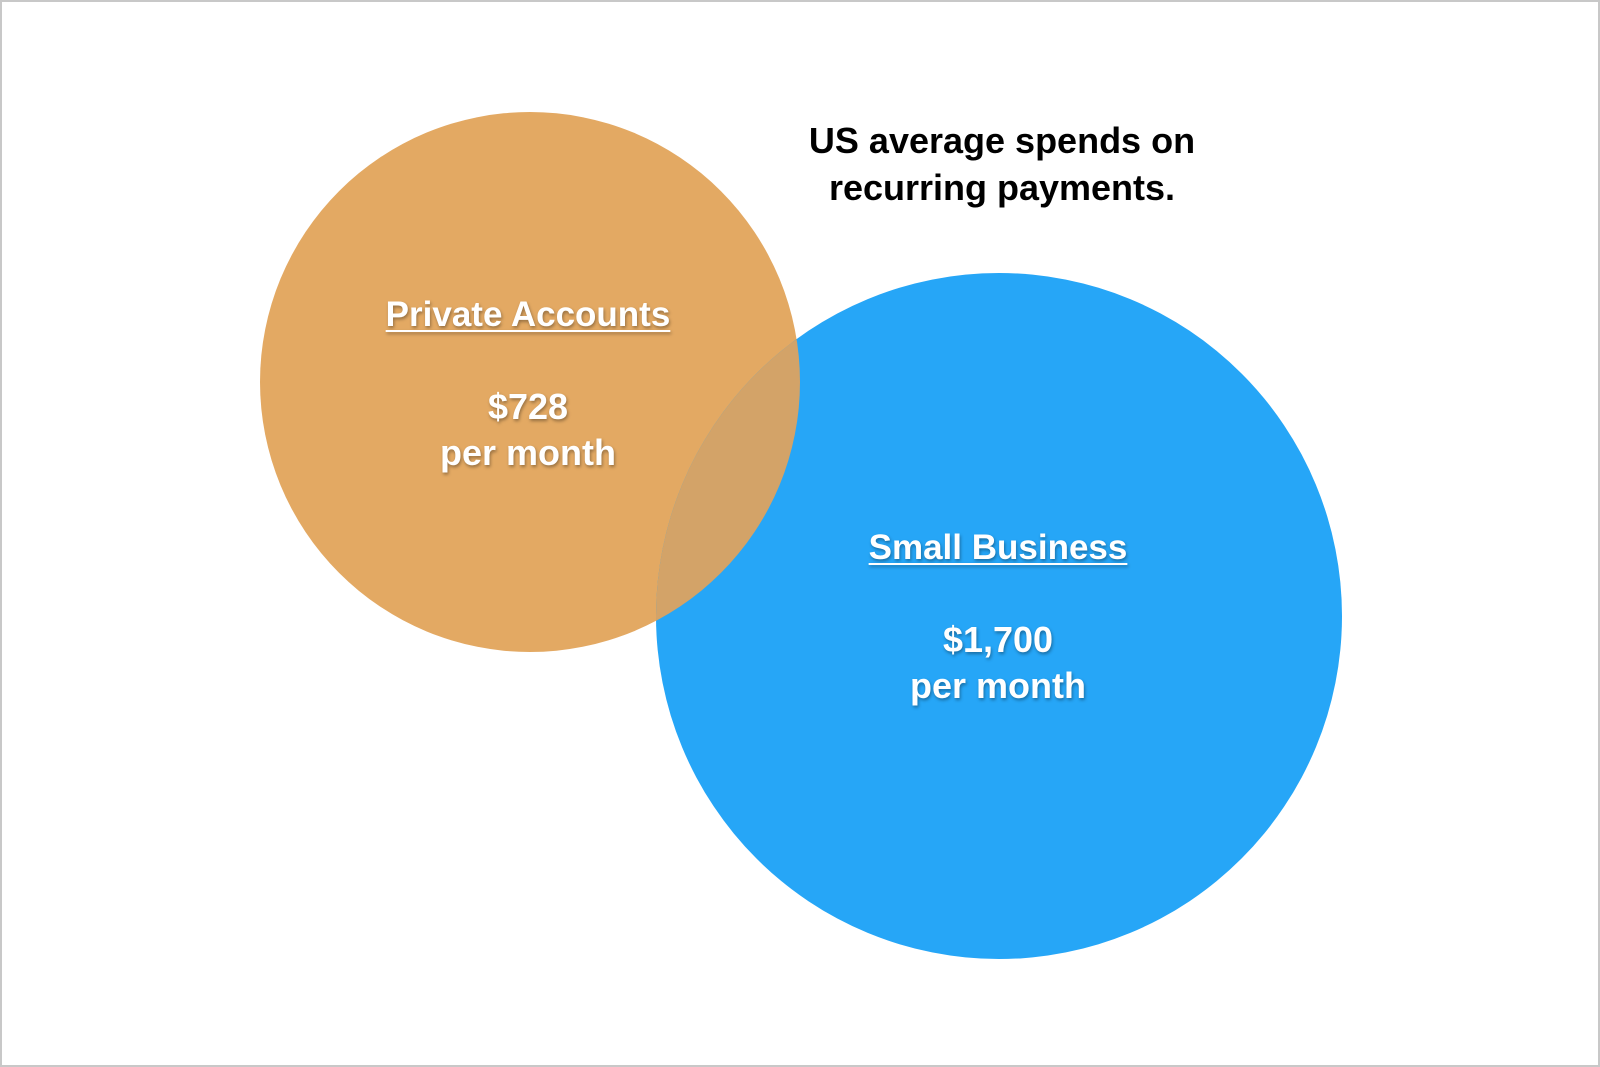 The width and height of the screenshot is (1600, 1067). I want to click on private-accounts-period: per month, so click(528, 452).